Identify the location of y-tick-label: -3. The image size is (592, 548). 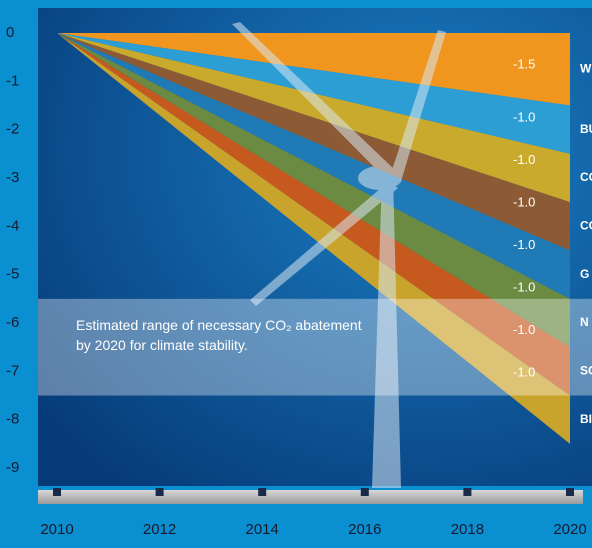
(12, 177).